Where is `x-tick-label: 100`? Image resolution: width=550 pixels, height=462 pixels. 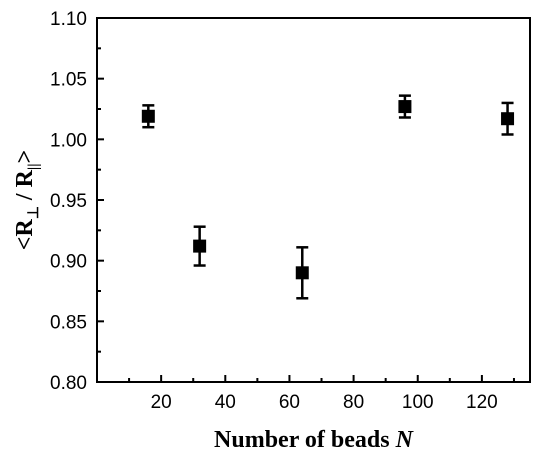 x-tick-label: 100 is located at coordinates (418, 402).